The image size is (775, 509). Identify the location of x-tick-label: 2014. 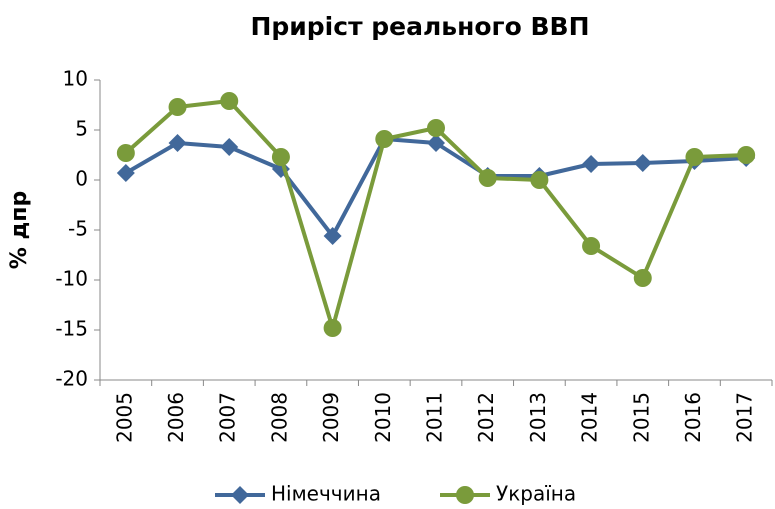
(590, 417).